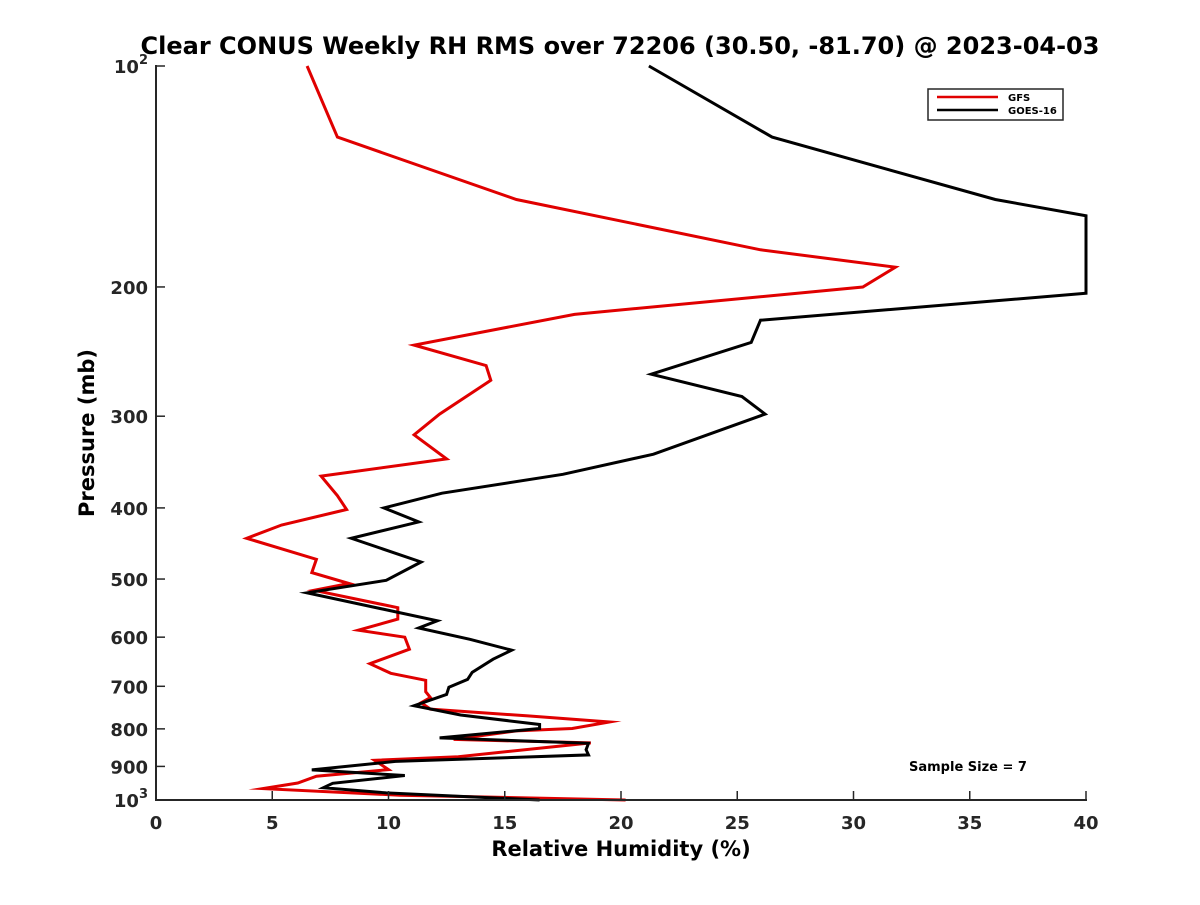 This screenshot has width=1200, height=905. I want to click on y-tick-label: 300, so click(129, 417).